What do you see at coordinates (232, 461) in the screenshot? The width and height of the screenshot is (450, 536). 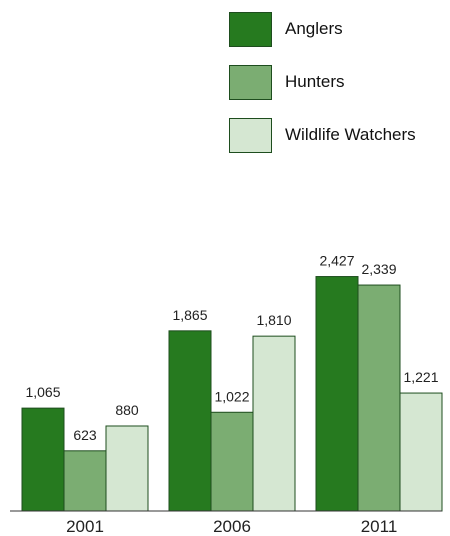 I see `bar-hunters-2006` at bounding box center [232, 461].